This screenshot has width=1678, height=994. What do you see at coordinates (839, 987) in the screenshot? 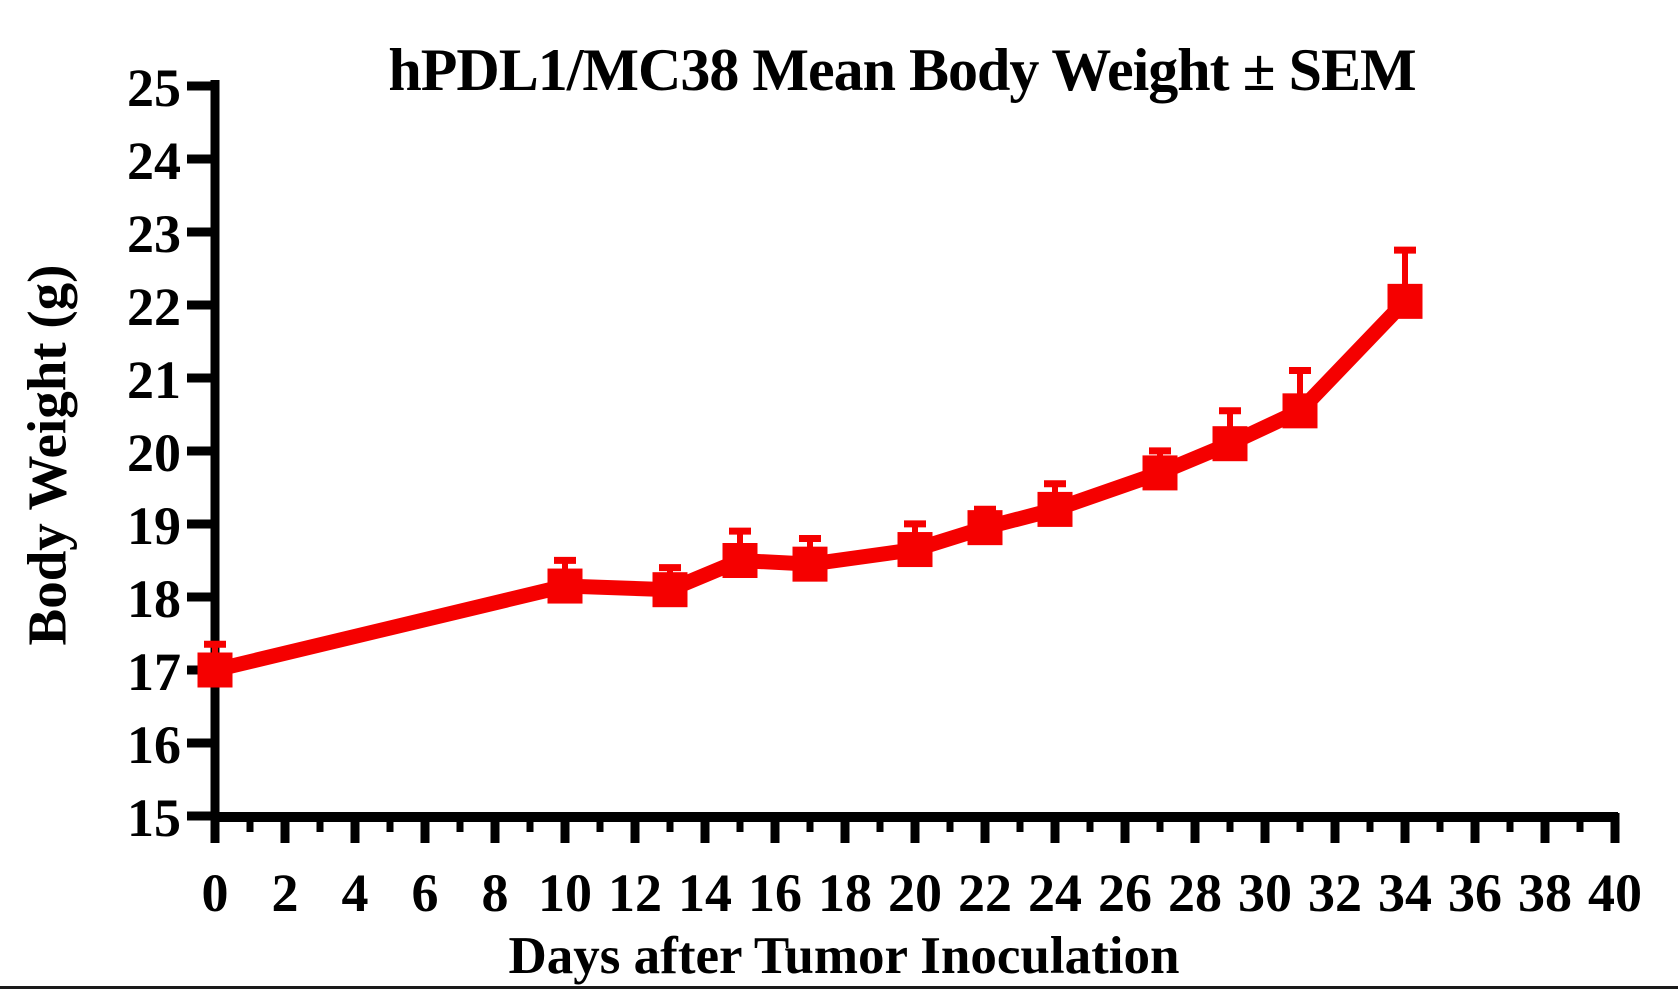
I see `bottom-divider-line` at bounding box center [839, 987].